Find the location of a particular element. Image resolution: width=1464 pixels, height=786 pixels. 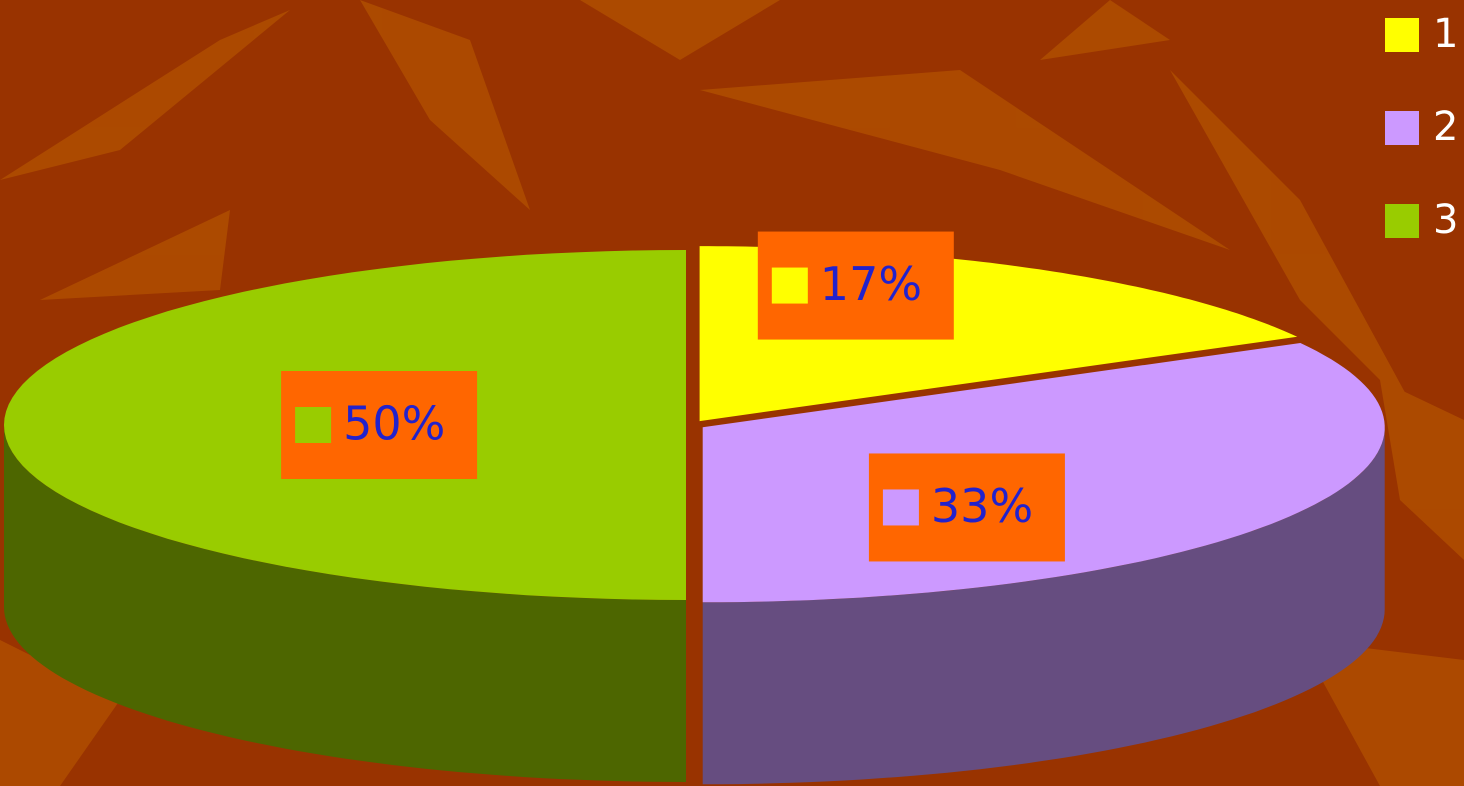

legend-label: 1 is located at coordinates (1445, 34).